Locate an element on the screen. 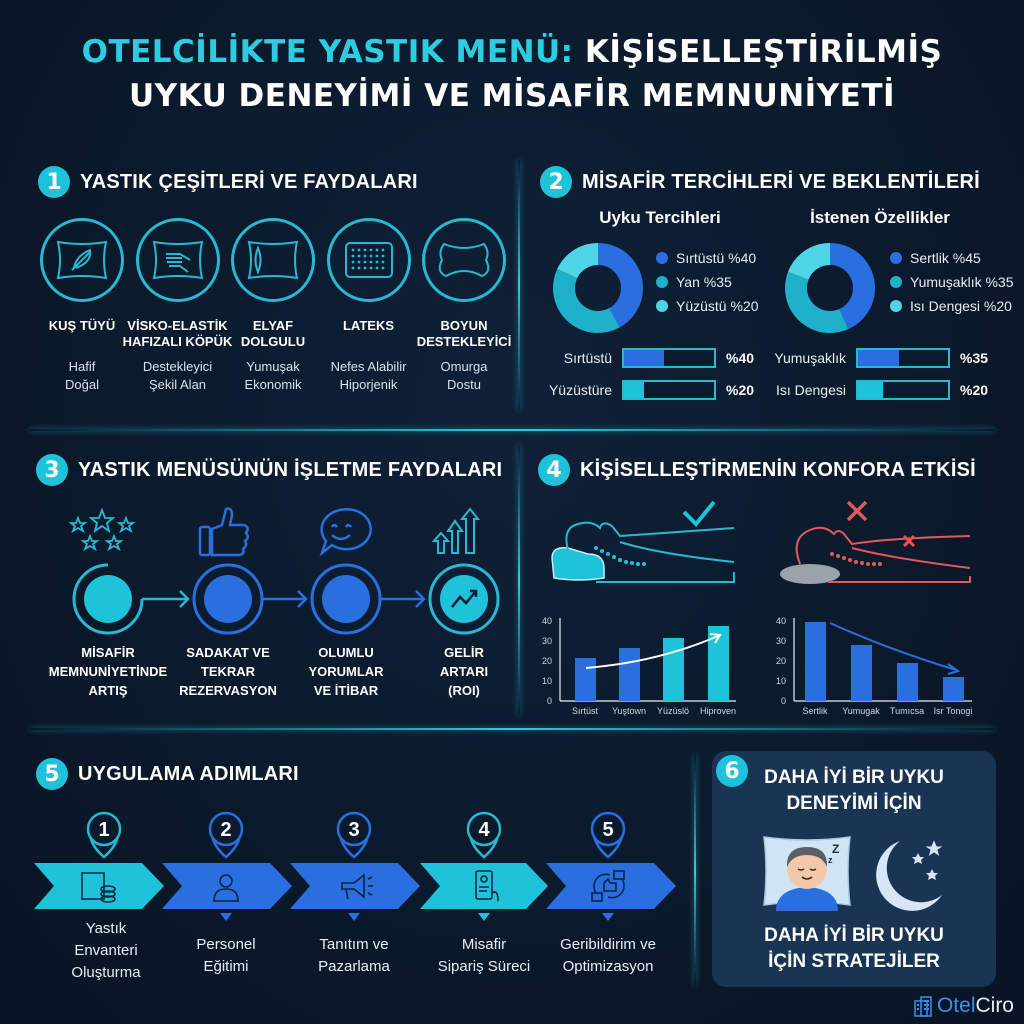  flat-pillow-icon is located at coordinates (810, 574).